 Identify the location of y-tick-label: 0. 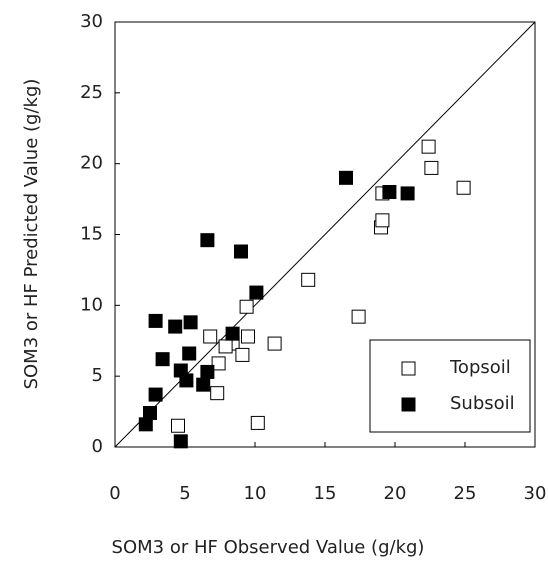
(97, 446).